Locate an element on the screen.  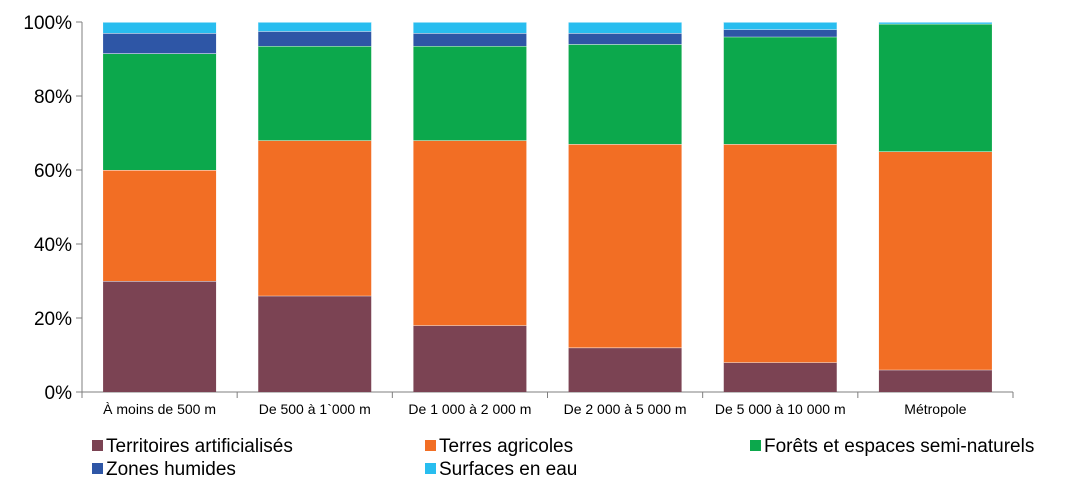
legend-swatch-forets-et-espaces-semi-naturels is located at coordinates (755, 445).